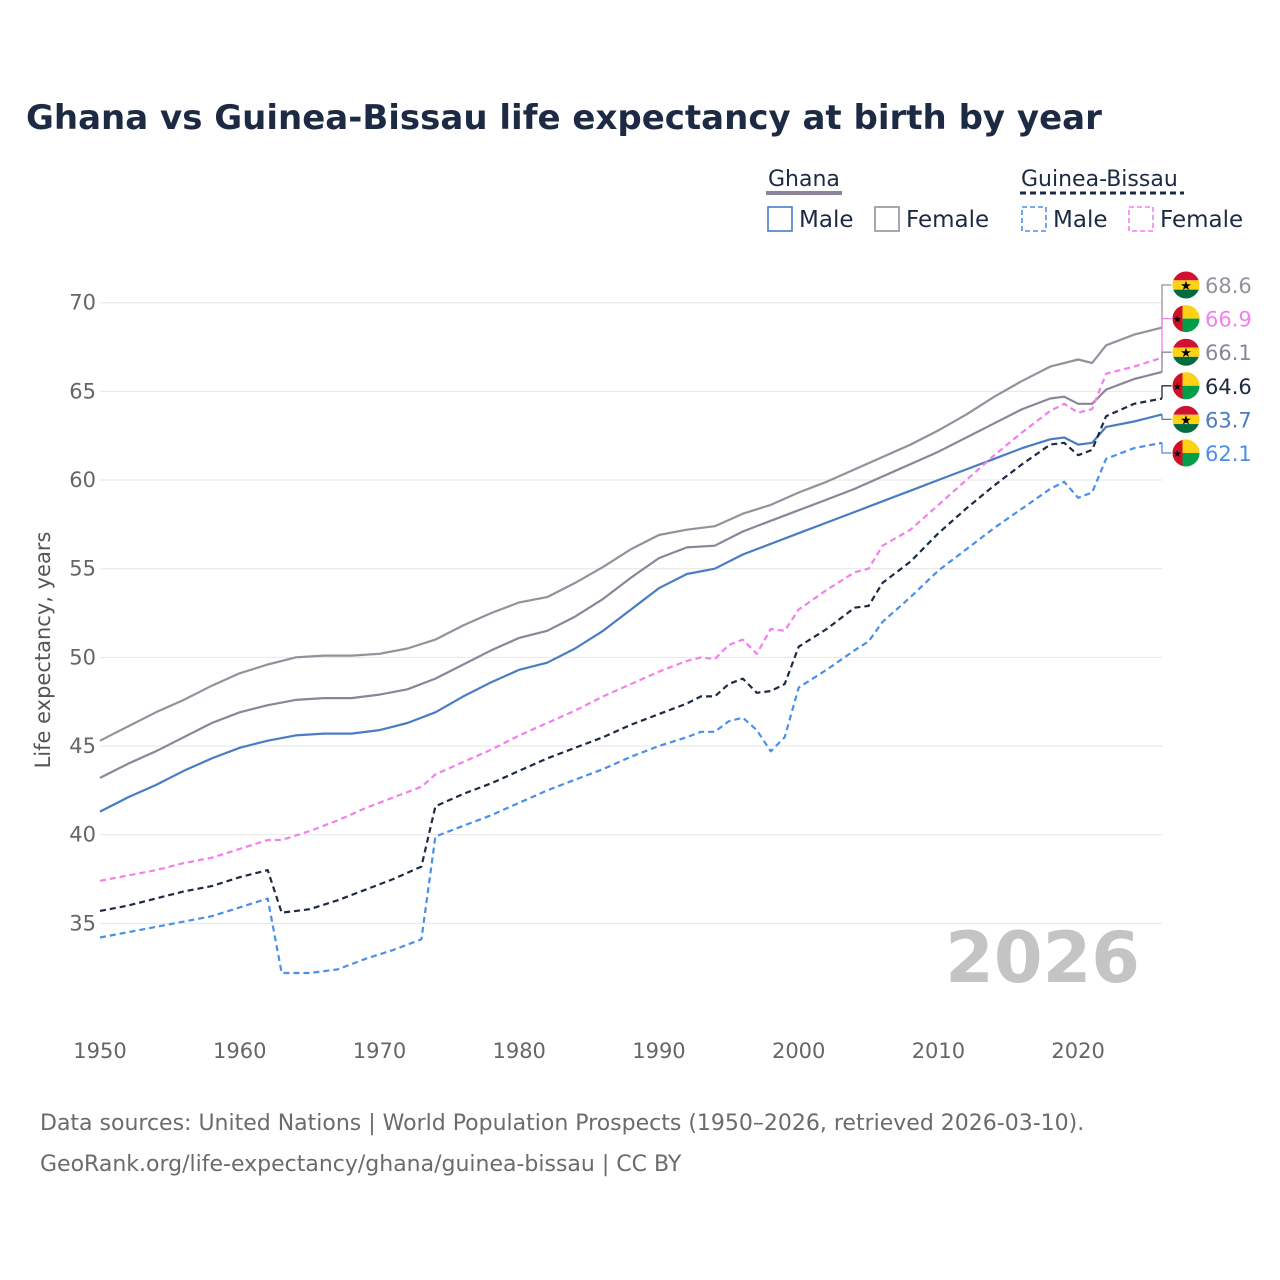 This screenshot has height=1280, width=1280. I want to click on y-tick-label: 35, so click(82, 923).